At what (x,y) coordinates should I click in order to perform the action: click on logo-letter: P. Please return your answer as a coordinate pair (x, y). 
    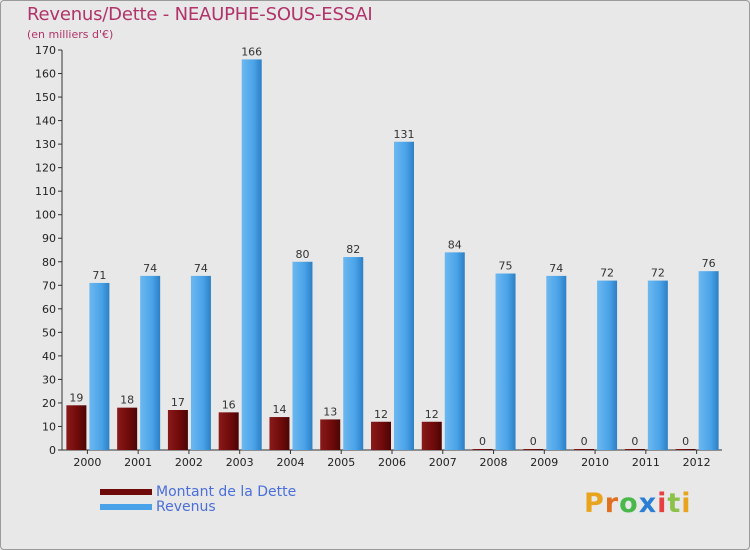
    Looking at the image, I should click on (594, 503).